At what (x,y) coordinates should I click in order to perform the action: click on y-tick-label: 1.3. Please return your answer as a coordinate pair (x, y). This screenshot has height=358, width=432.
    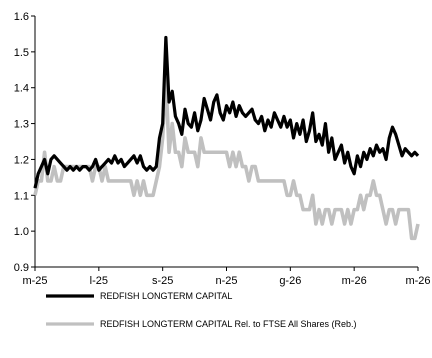
    Looking at the image, I should click on (21, 125).